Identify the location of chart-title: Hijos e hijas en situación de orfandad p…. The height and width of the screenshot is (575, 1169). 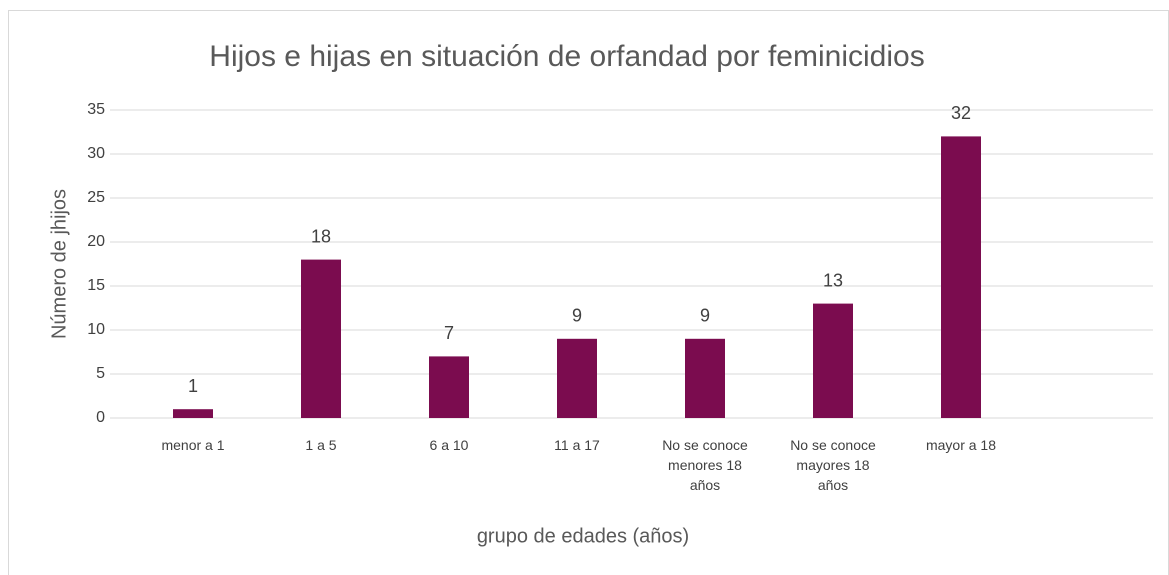
(566, 56).